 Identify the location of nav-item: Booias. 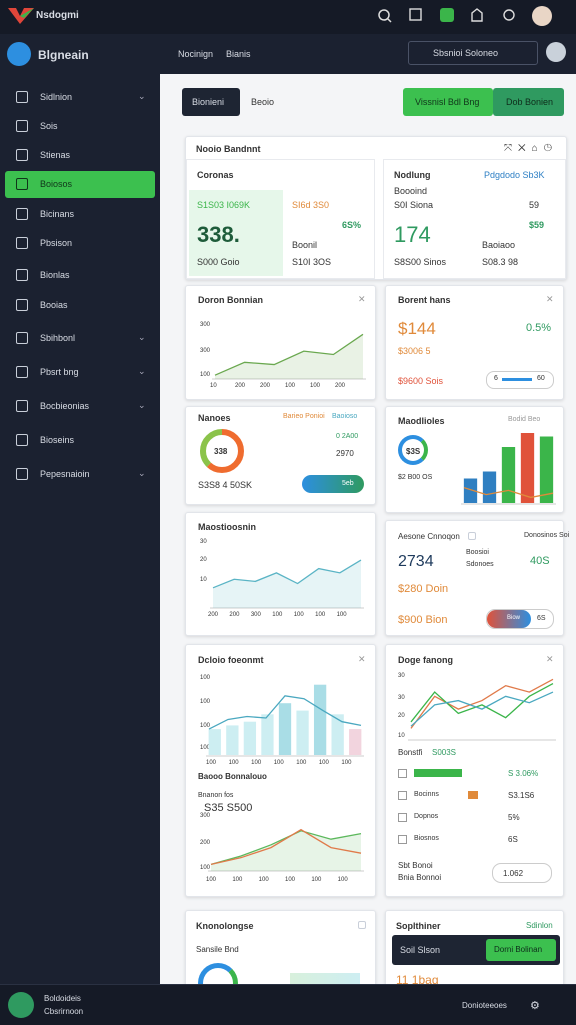
(54, 305).